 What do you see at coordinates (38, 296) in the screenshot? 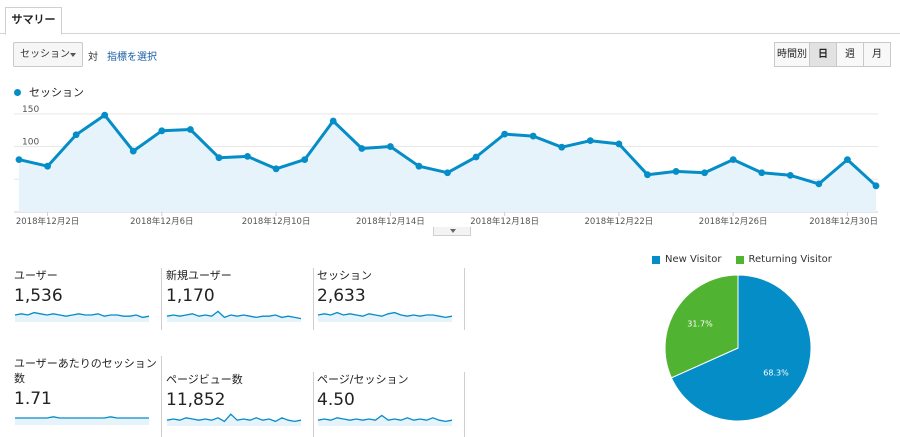
I see `metric-value: 1,536` at bounding box center [38, 296].